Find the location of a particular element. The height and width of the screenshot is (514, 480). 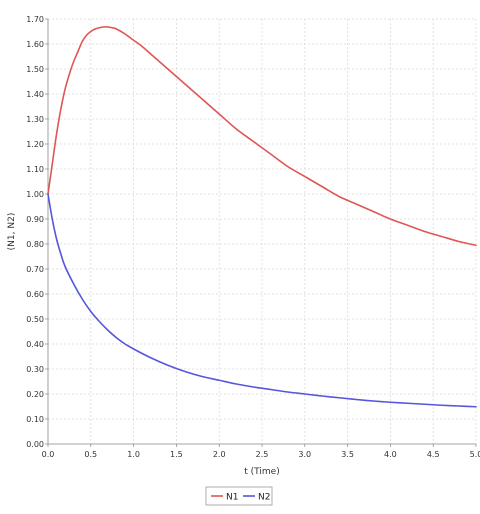

x-tick-label: 2.5 is located at coordinates (262, 454).